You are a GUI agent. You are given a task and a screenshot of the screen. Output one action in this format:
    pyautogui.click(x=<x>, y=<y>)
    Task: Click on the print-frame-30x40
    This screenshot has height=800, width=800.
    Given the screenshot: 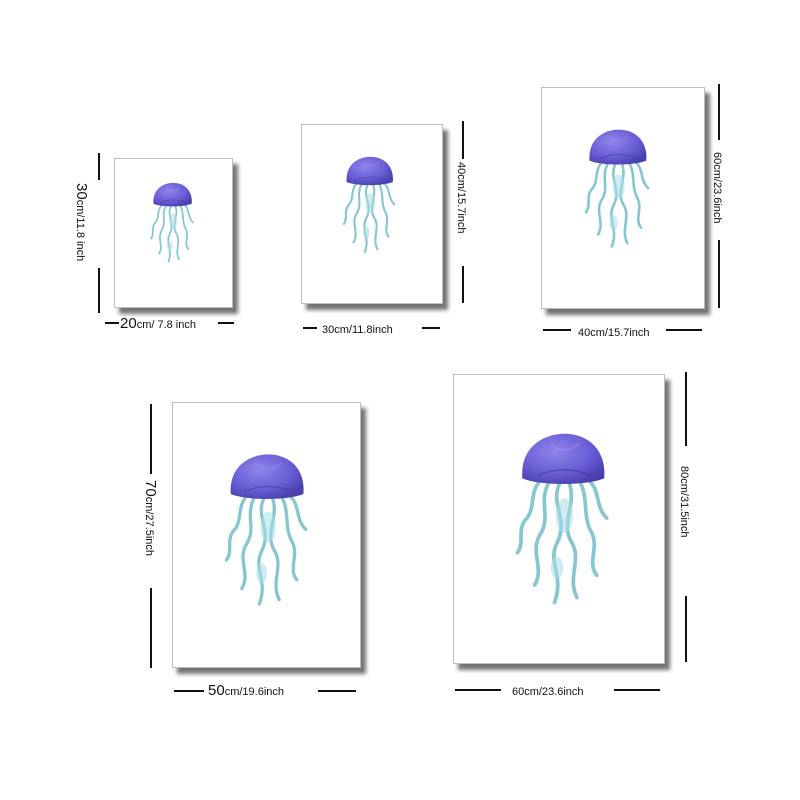 What is the action you would take?
    pyautogui.click(x=372, y=214)
    